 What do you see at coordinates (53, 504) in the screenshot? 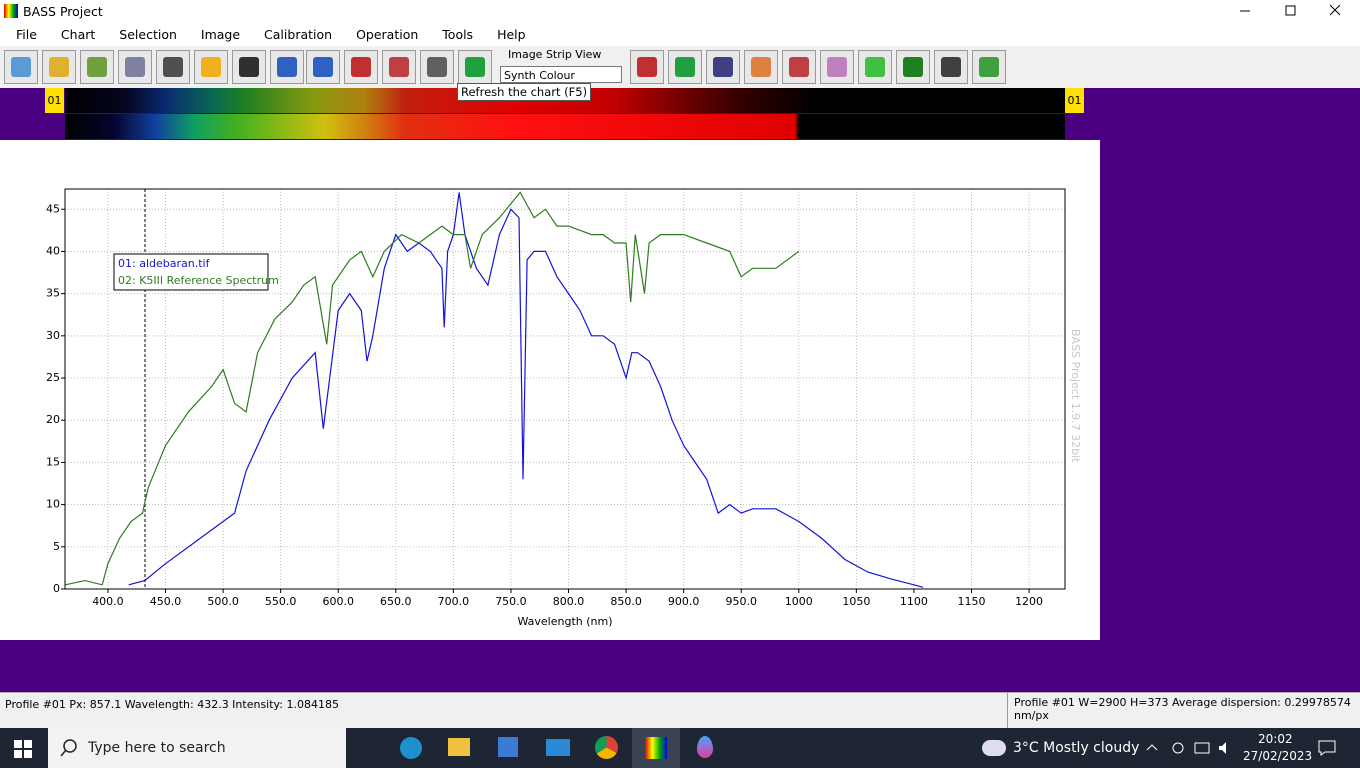
I see `y-tick-label: 10` at bounding box center [53, 504].